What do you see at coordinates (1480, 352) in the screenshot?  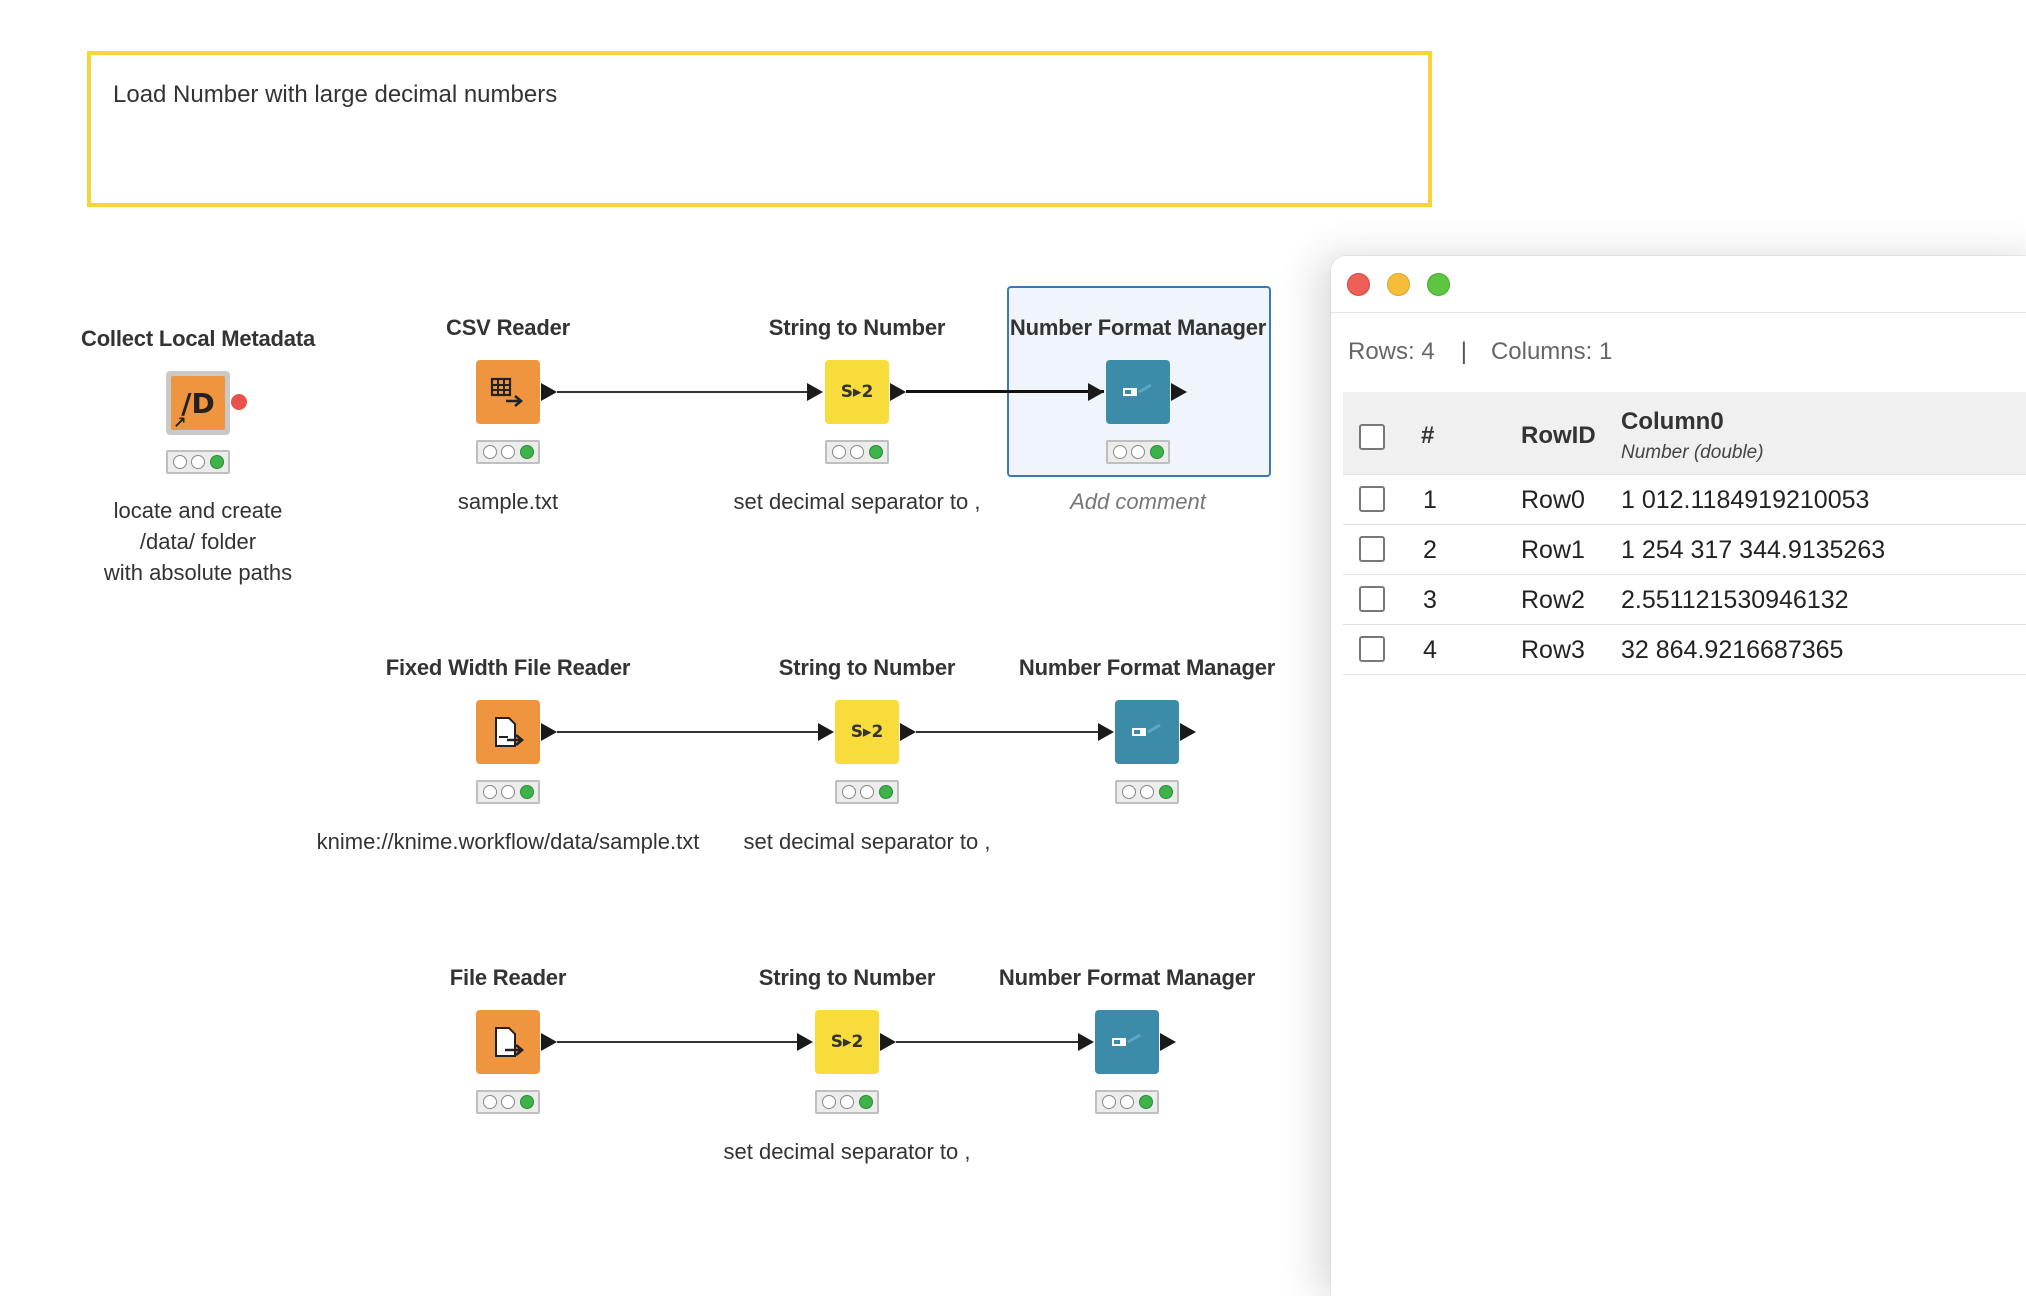 I see `table-stats: Rows: 4 | Columns: 1` at bounding box center [1480, 352].